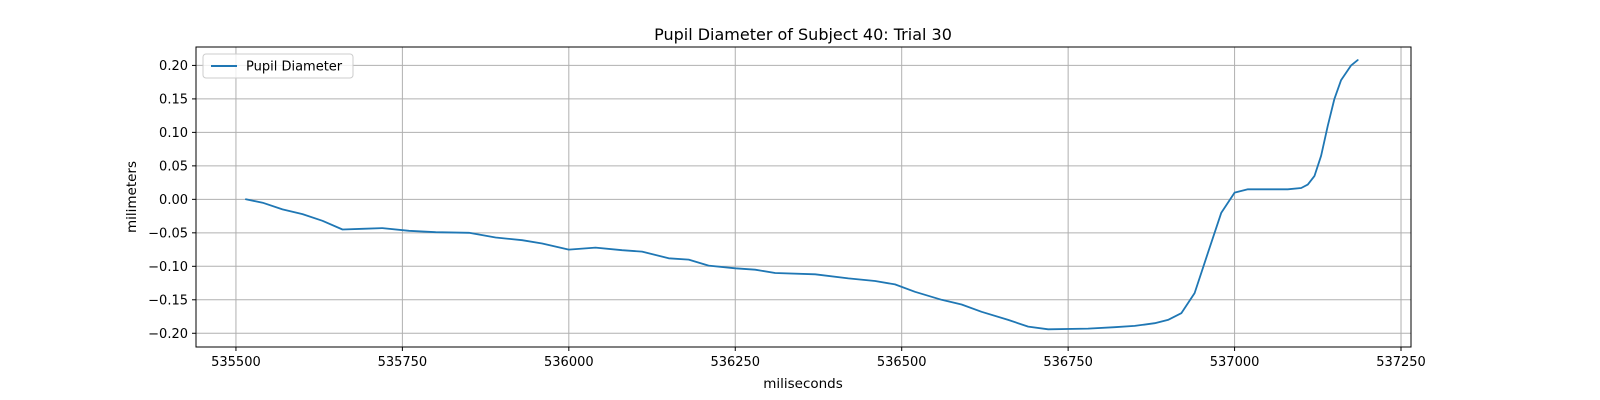 The height and width of the screenshot is (400, 1600). Describe the element at coordinates (173, 66) in the screenshot. I see `y-tick-label: 0.20` at that location.